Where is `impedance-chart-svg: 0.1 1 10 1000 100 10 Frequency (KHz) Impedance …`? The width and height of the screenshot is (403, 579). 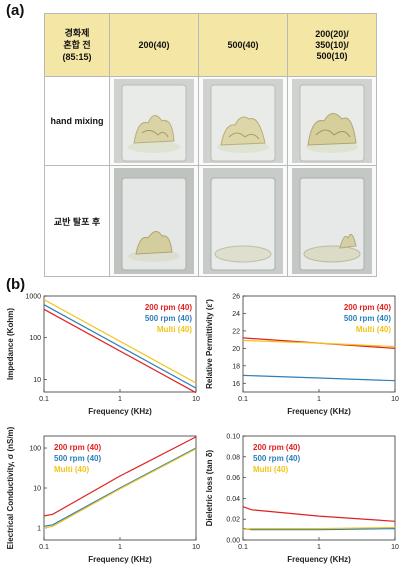
impedance-chart-svg: 0.1 1 10 1000 100 10 Frequency (KHz) Impedance … is located at coordinates (103, 355).